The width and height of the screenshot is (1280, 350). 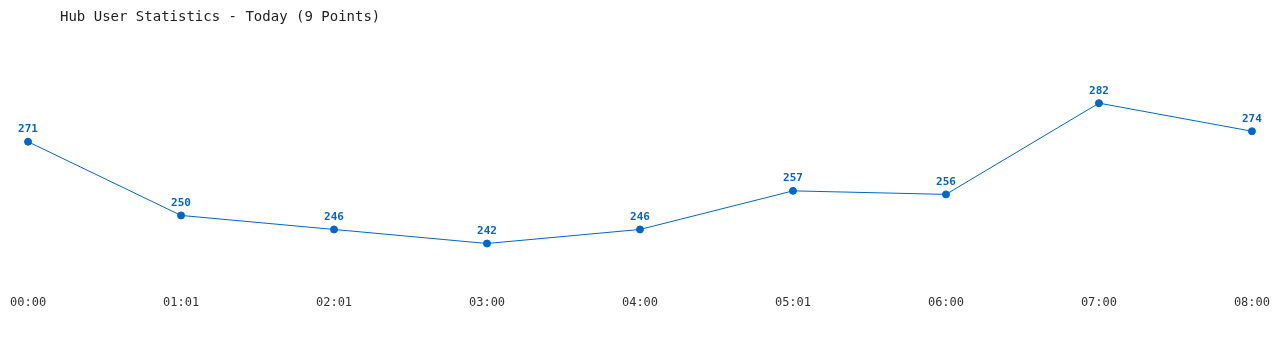 What do you see at coordinates (793, 178) in the screenshot?
I see `data-label: 257` at bounding box center [793, 178].